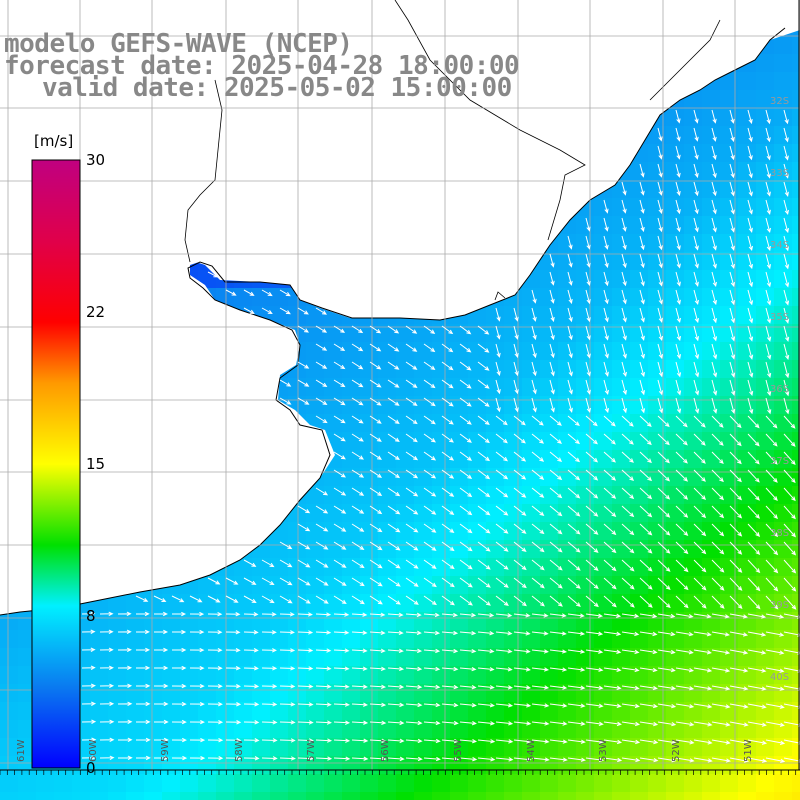 This screenshot has width=800, height=800. What do you see at coordinates (239, 750) in the screenshot?
I see `longitude-label: 58W` at bounding box center [239, 750].